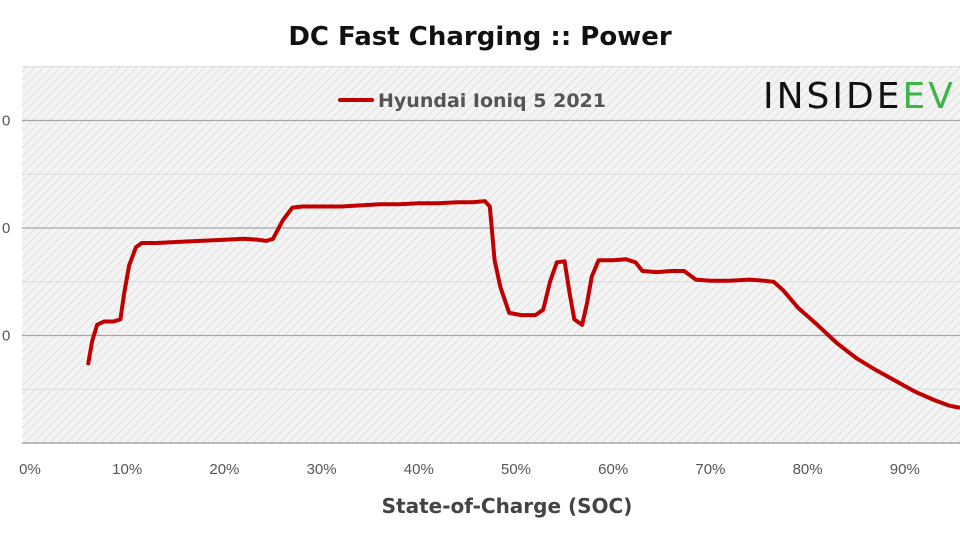  What do you see at coordinates (30, 469) in the screenshot?
I see `x-tick-label: 0%` at bounding box center [30, 469].